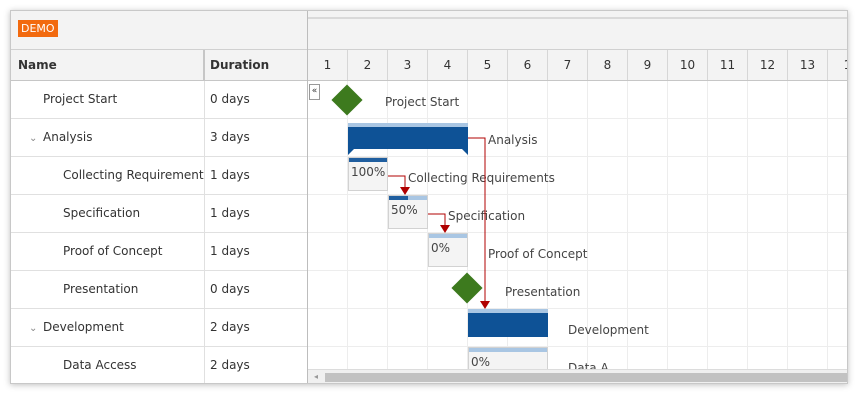  What do you see at coordinates (159, 328) in the screenshot?
I see `table-row: ⌄ Development 2 days` at bounding box center [159, 328].